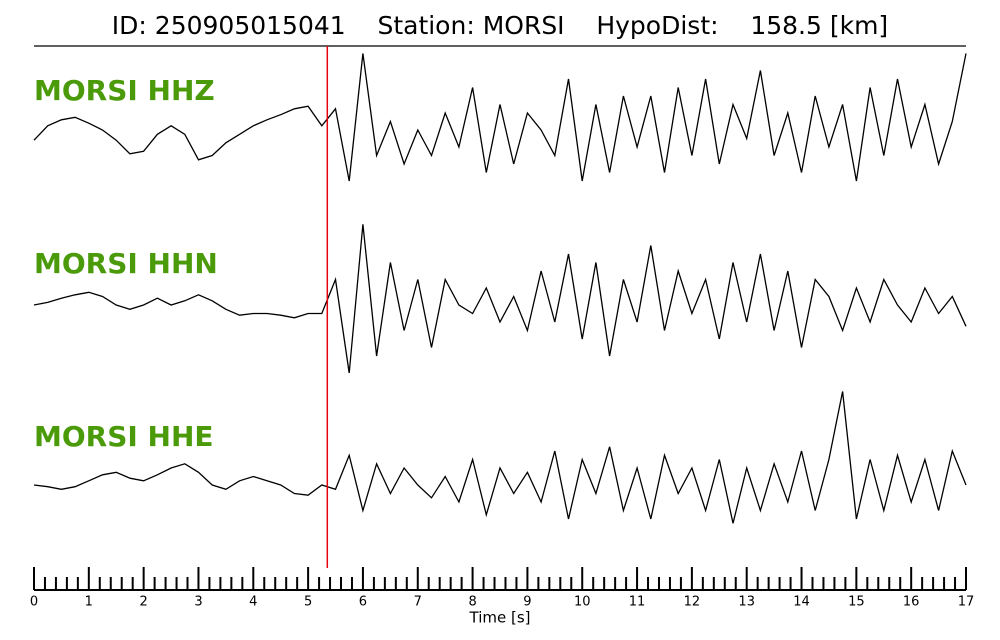 This screenshot has width=1000, height=640. What do you see at coordinates (124, 436) in the screenshot?
I see `trace-label: MORSI HHE` at bounding box center [124, 436].